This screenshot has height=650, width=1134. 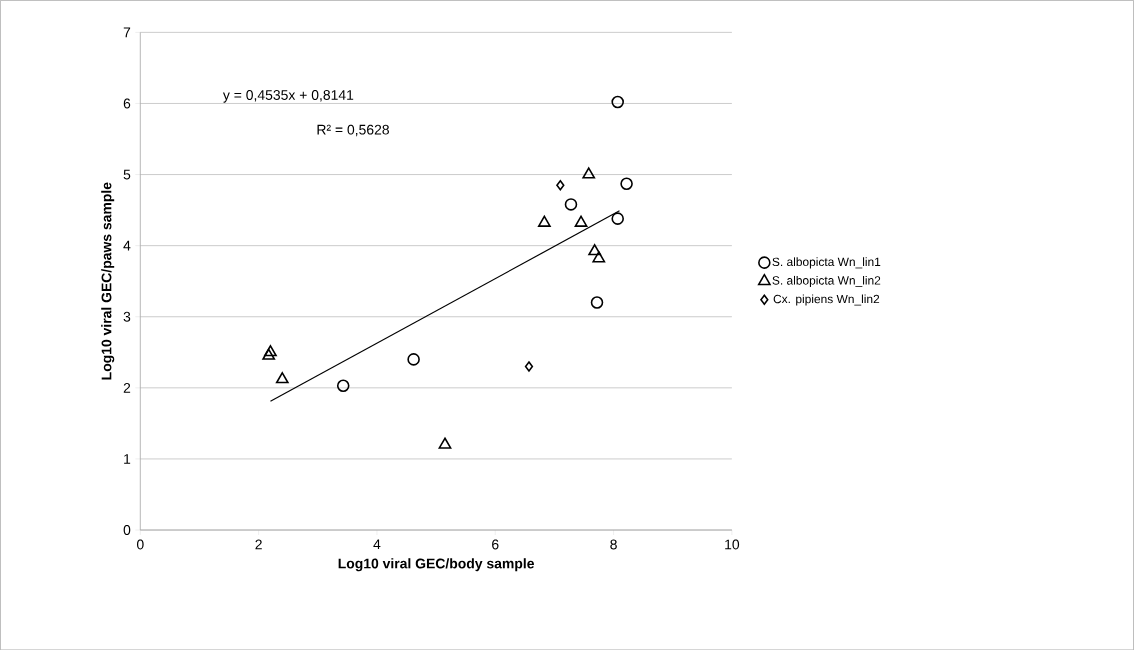 I want to click on legend-label: S. albopicta Wn_lin1, so click(x=826, y=263).